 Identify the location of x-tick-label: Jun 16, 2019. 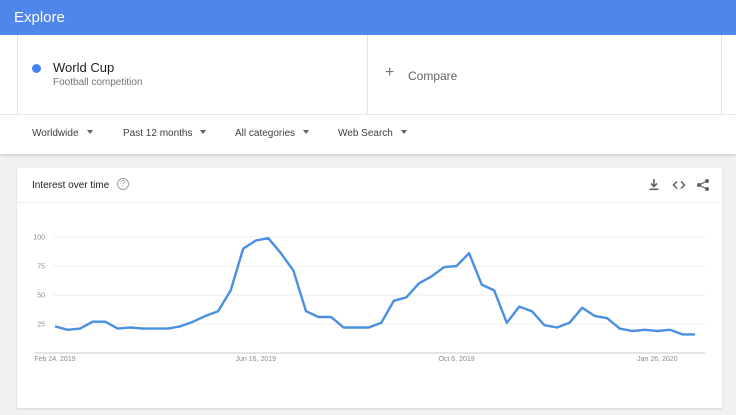
(256, 359).